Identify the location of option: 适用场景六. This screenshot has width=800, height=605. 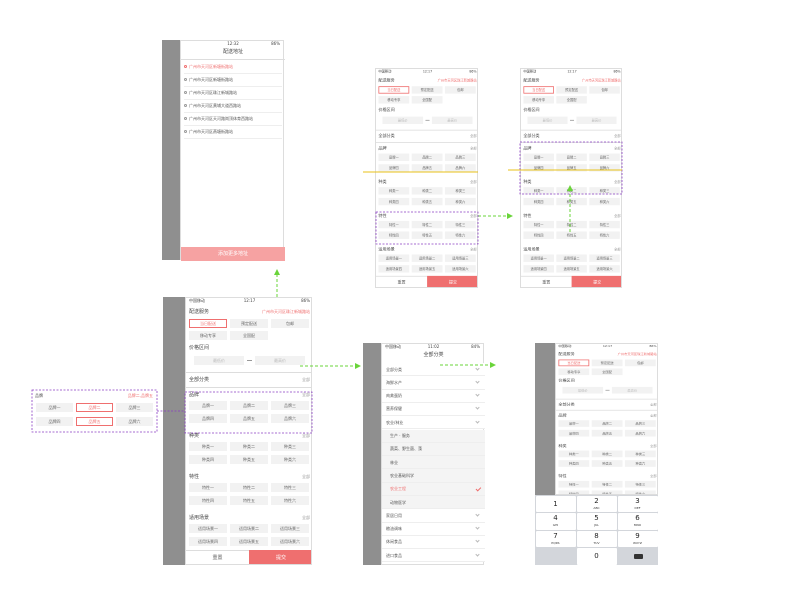
(290, 541).